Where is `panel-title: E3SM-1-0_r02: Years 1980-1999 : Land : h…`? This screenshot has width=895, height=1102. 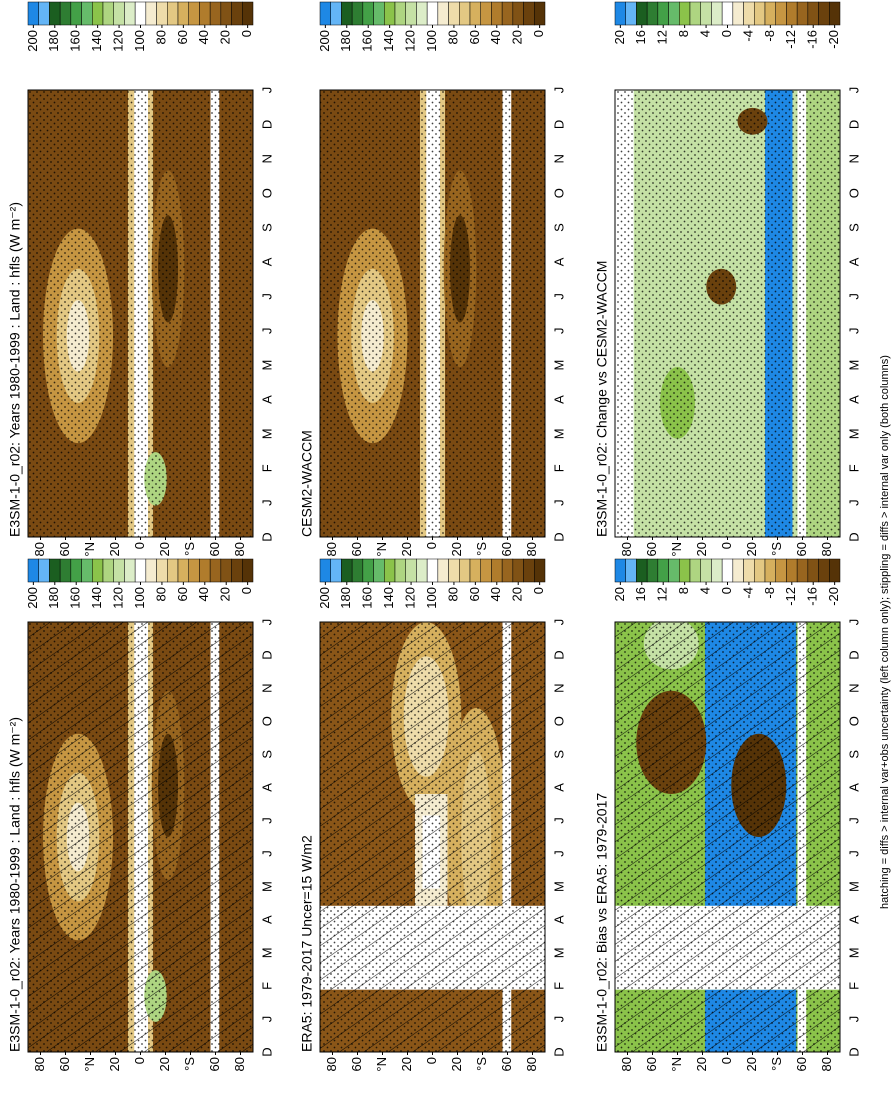 panel-title: E3SM-1-0_r02: Years 1980-1999 : Land : h… is located at coordinates (15, 369).